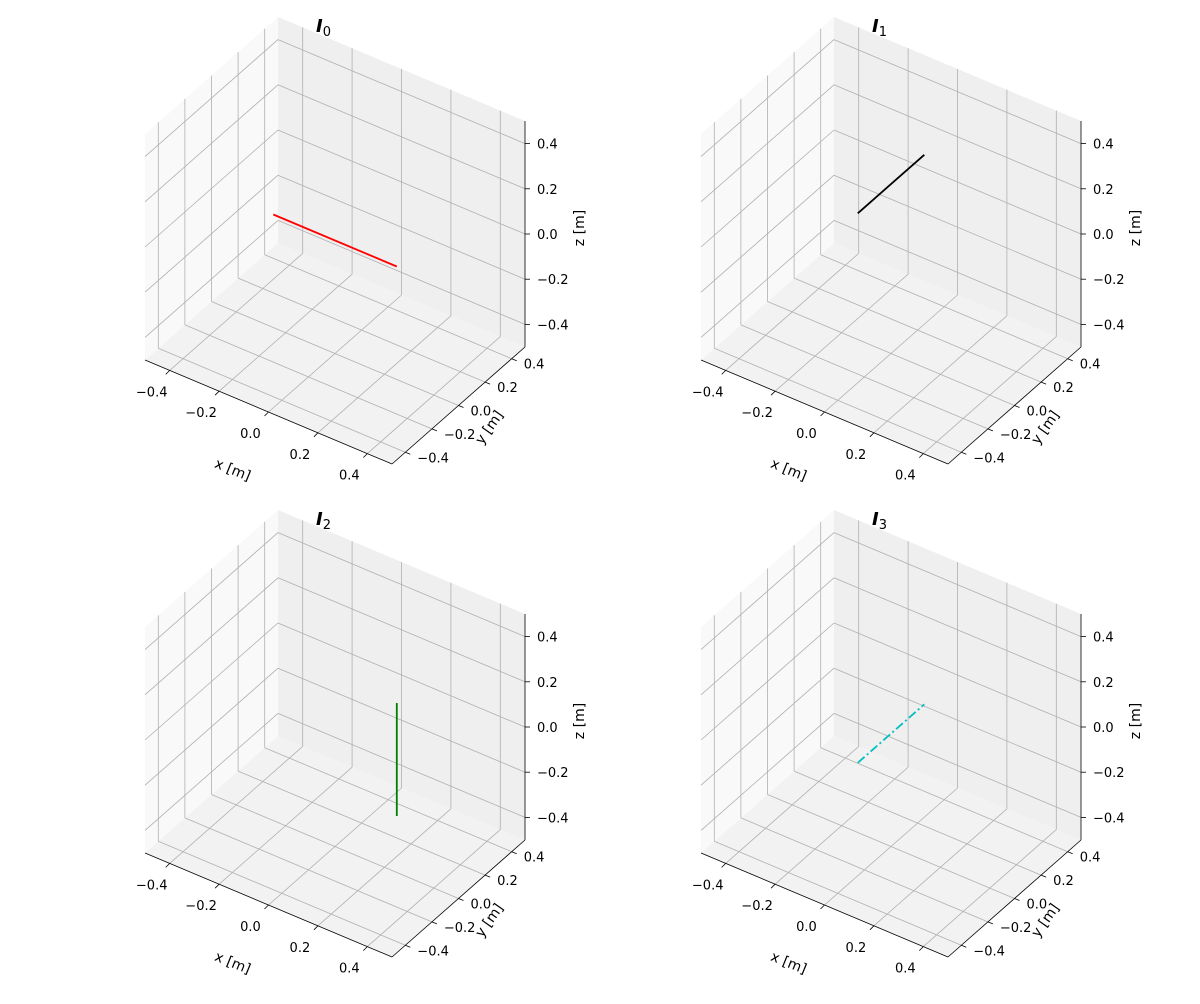  I want to click on subplot-title: I1, so click(879, 28).